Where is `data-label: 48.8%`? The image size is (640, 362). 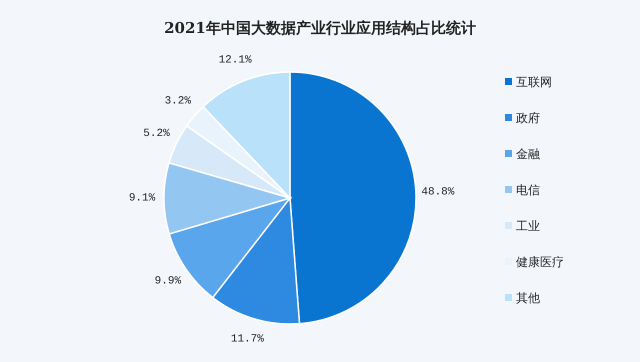 data-label: 48.8% is located at coordinates (438, 192).